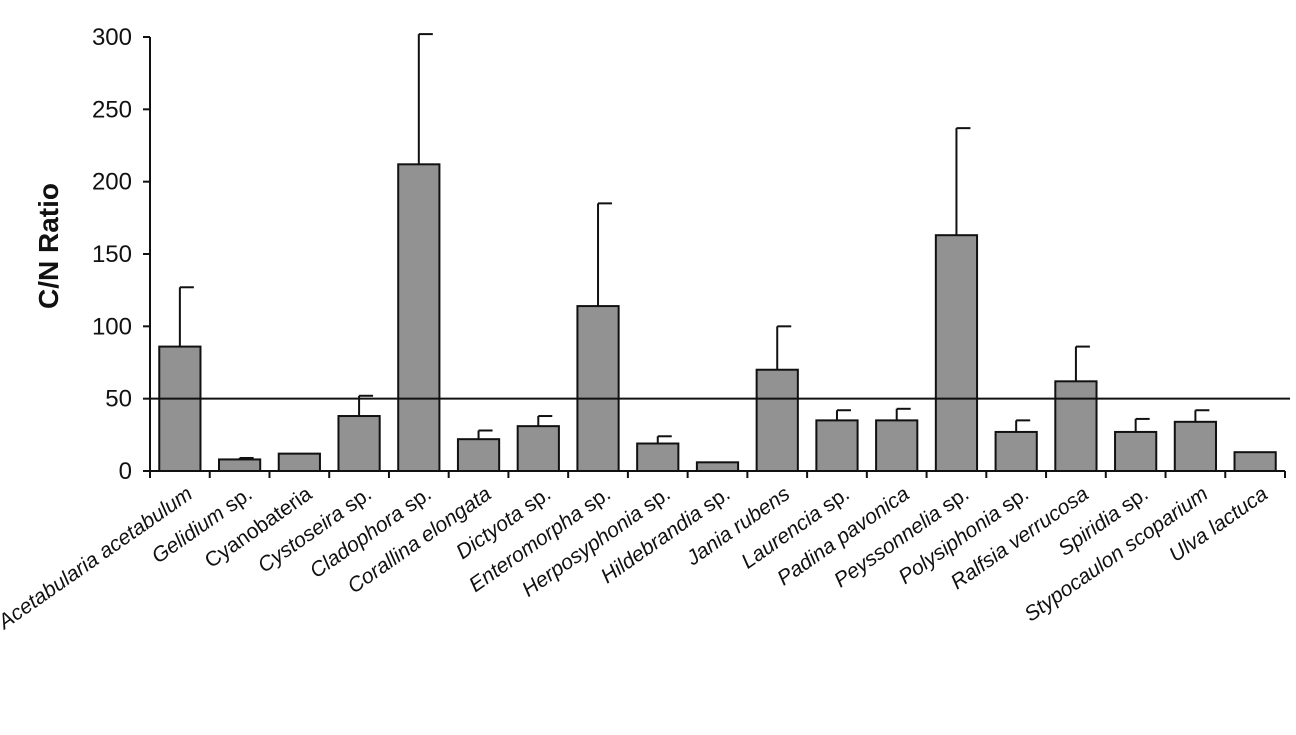 The height and width of the screenshot is (735, 1296). I want to click on y-tick-label-5: 250, so click(112, 109).